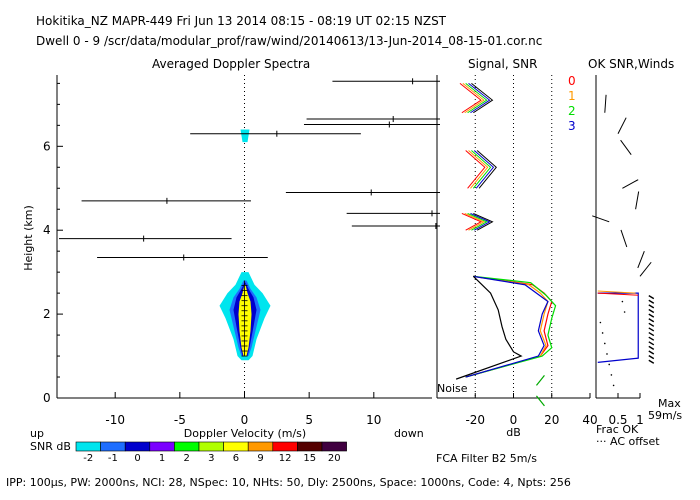 Image resolution: width=700 pixels, height=500 pixels. Describe the element at coordinates (540, 391) in the screenshot. I see `signal-x-marker` at that location.